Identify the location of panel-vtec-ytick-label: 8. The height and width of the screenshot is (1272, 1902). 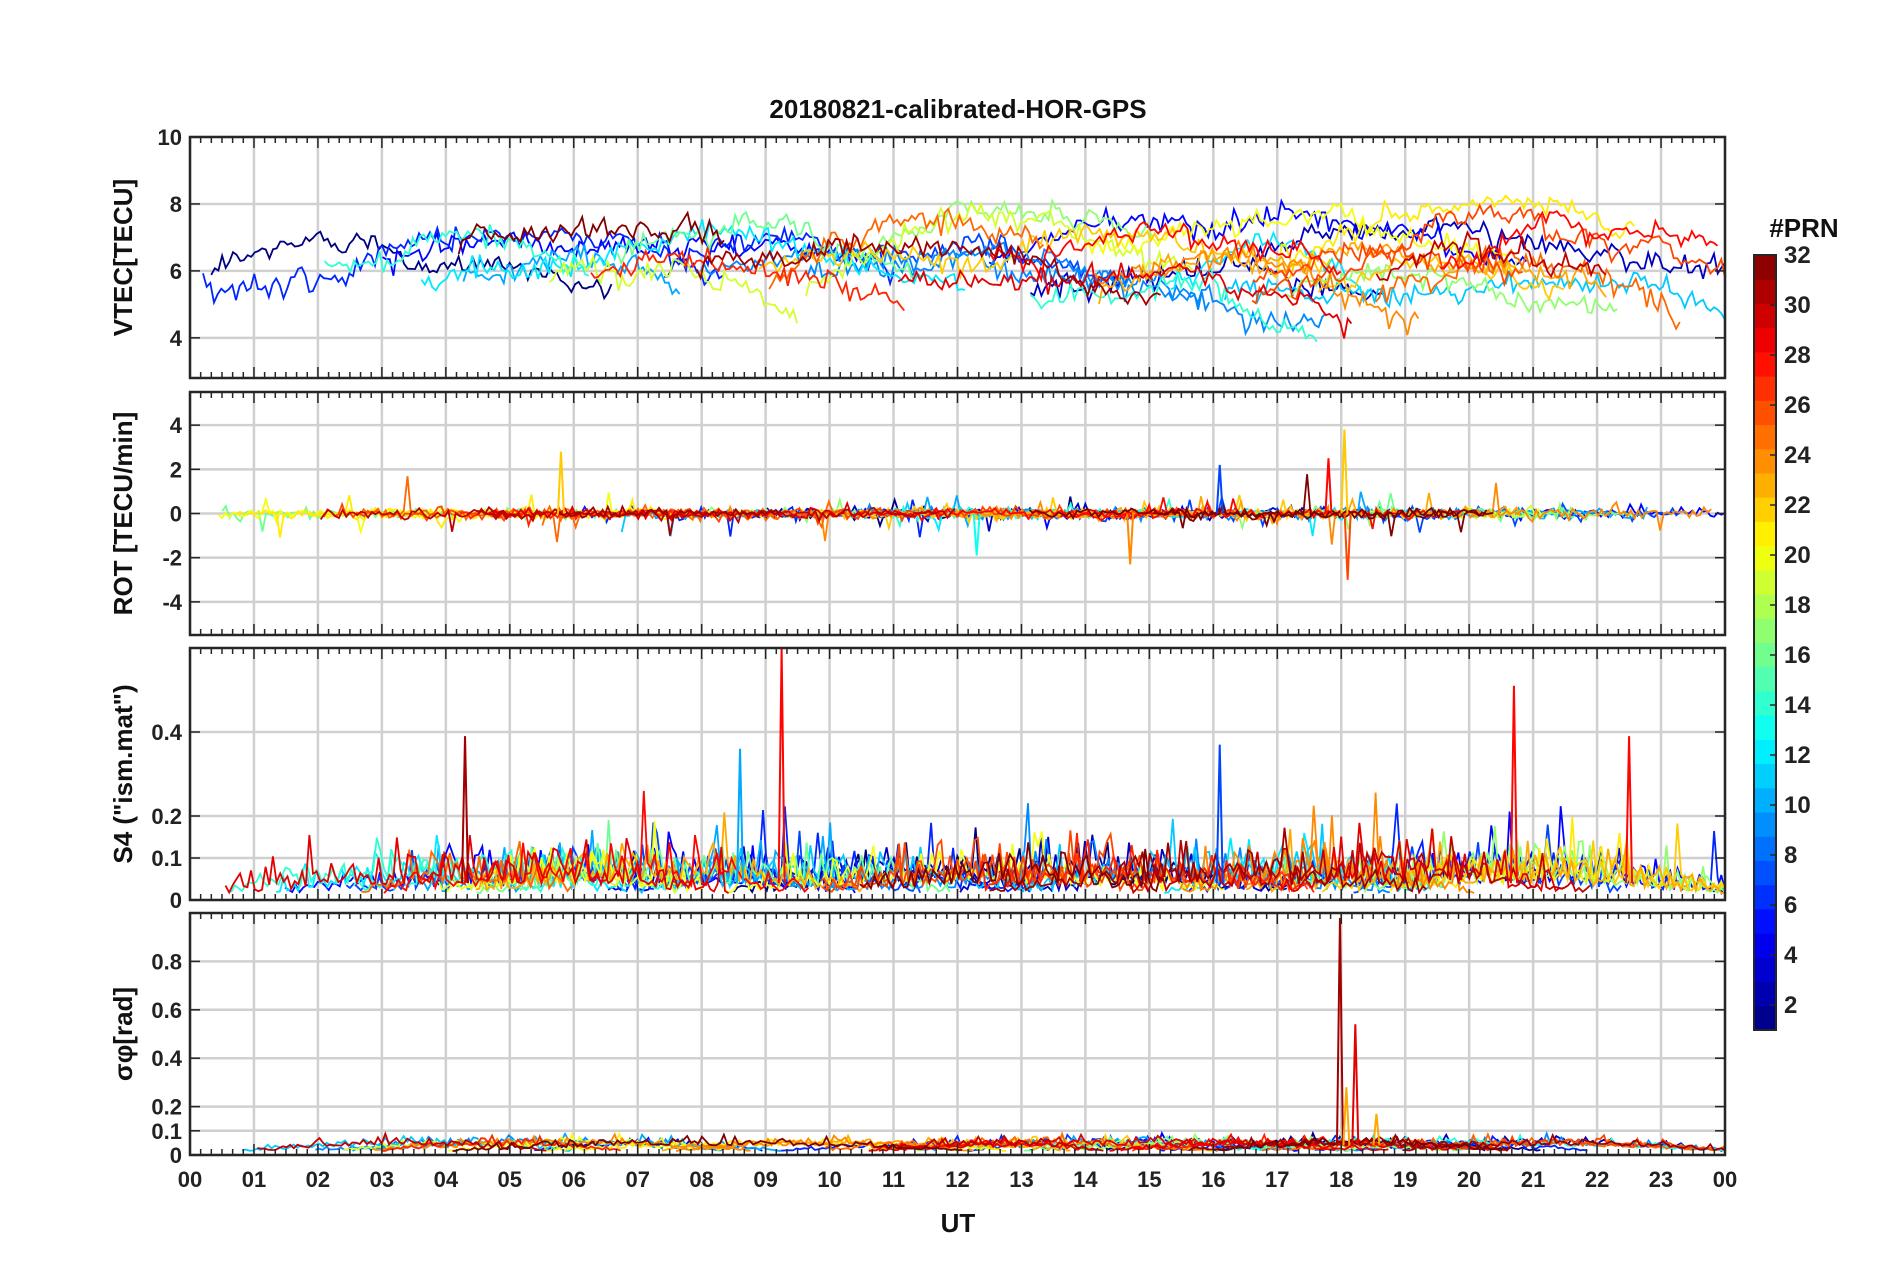
(176, 204).